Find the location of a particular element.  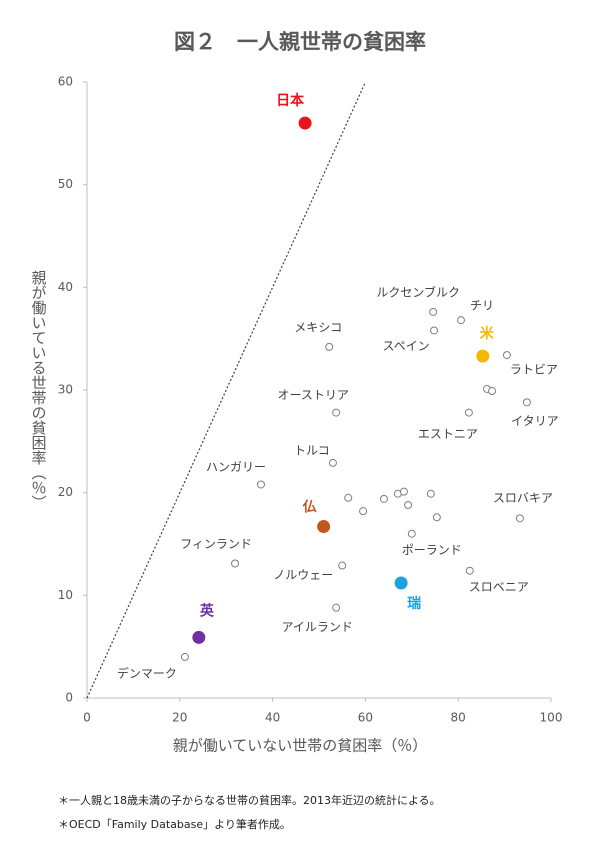

note: ＊OECD「Family Database」より筆者作成。 is located at coordinates (174, 824).